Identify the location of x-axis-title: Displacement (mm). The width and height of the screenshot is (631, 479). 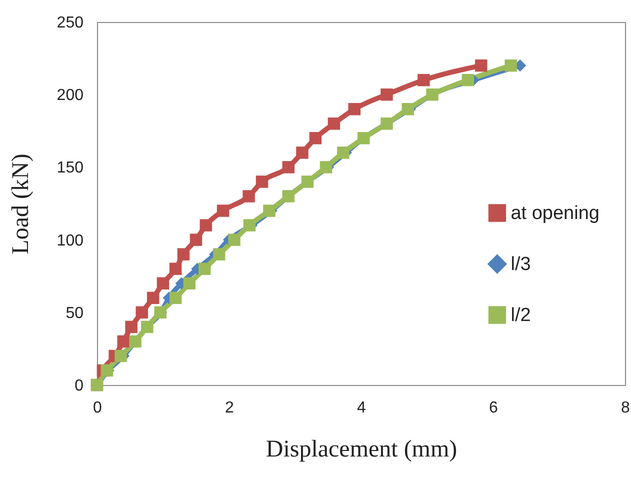
(362, 449).